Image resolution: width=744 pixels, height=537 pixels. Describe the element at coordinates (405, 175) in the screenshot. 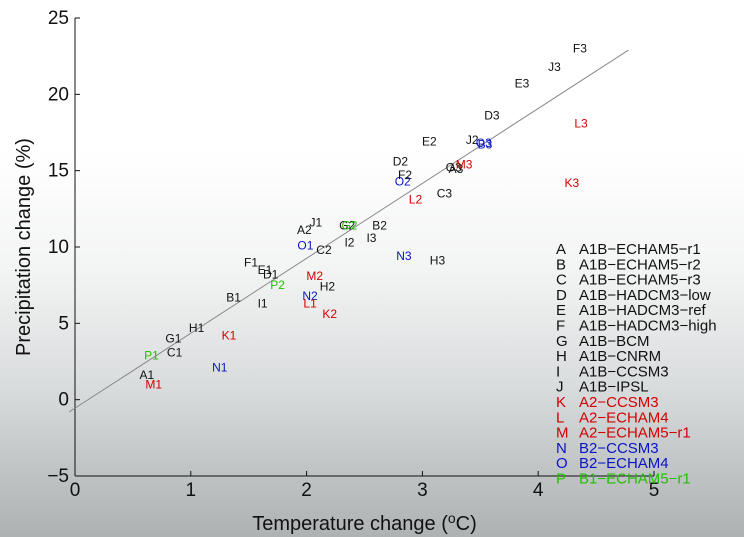

I see `data-point-label: F2` at that location.